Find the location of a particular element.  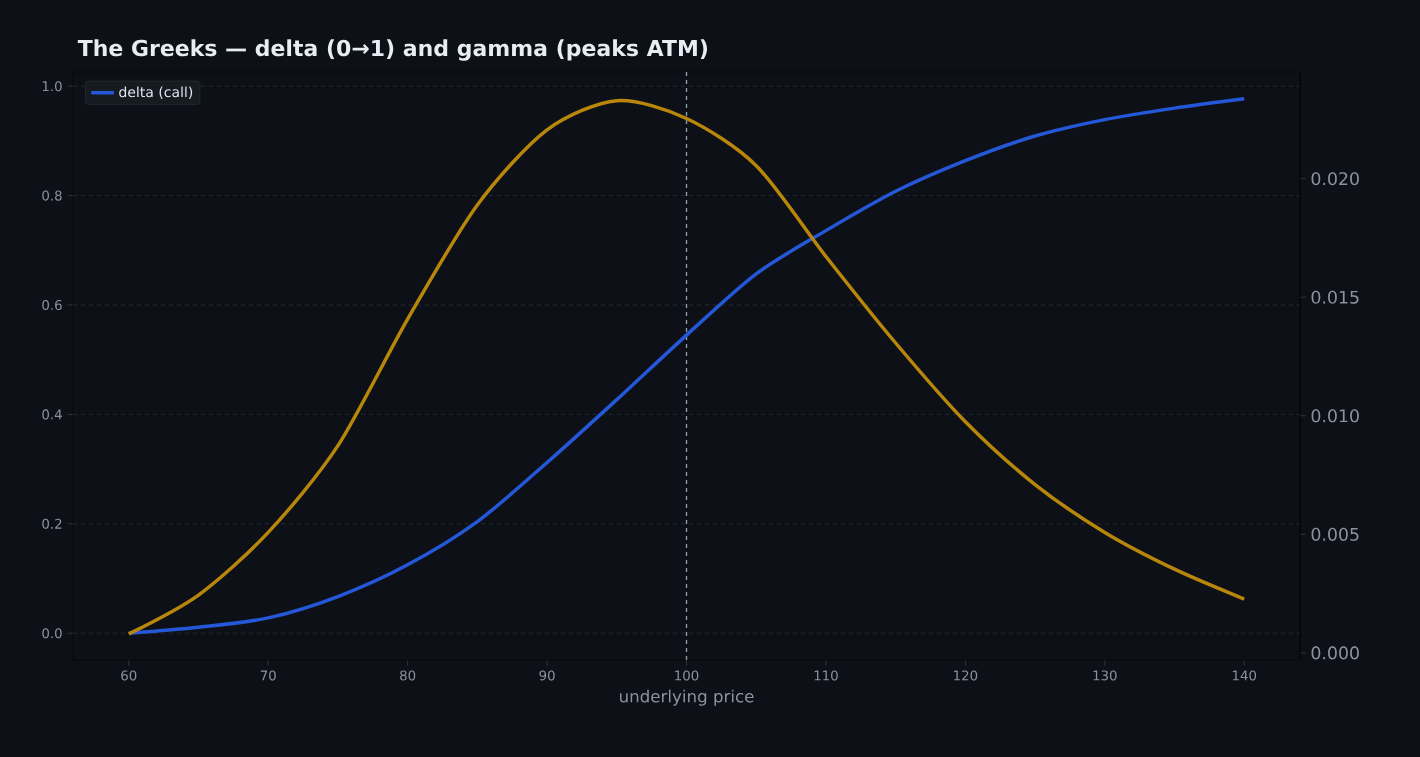

y-tick-label: 0.4 is located at coordinates (52, 414).